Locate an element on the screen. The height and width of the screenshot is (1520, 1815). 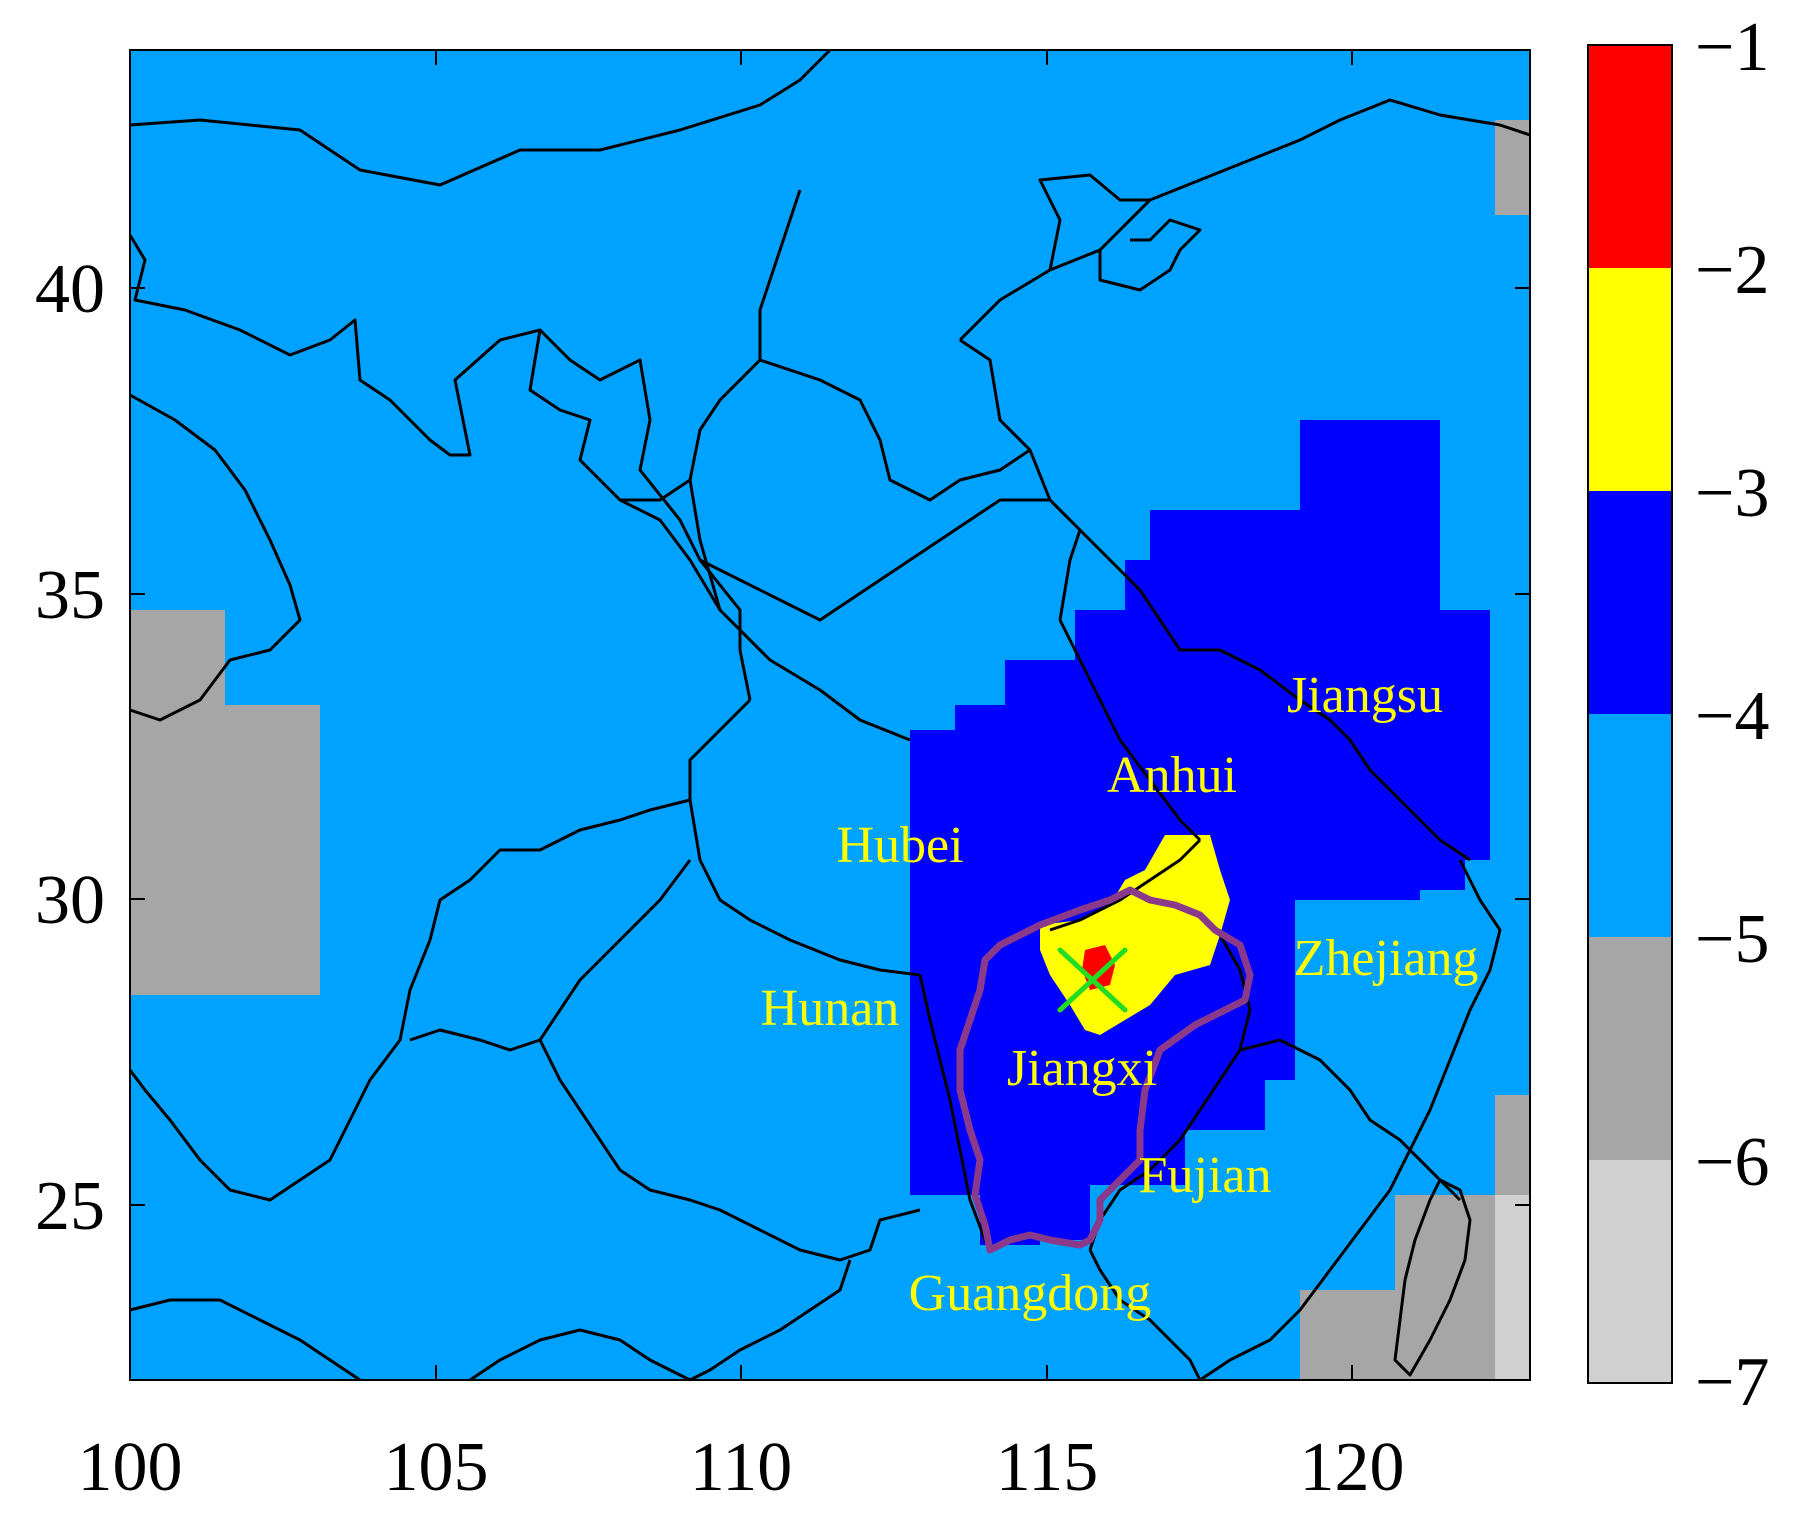
jiangxi-outline is located at coordinates (1105, 1070).